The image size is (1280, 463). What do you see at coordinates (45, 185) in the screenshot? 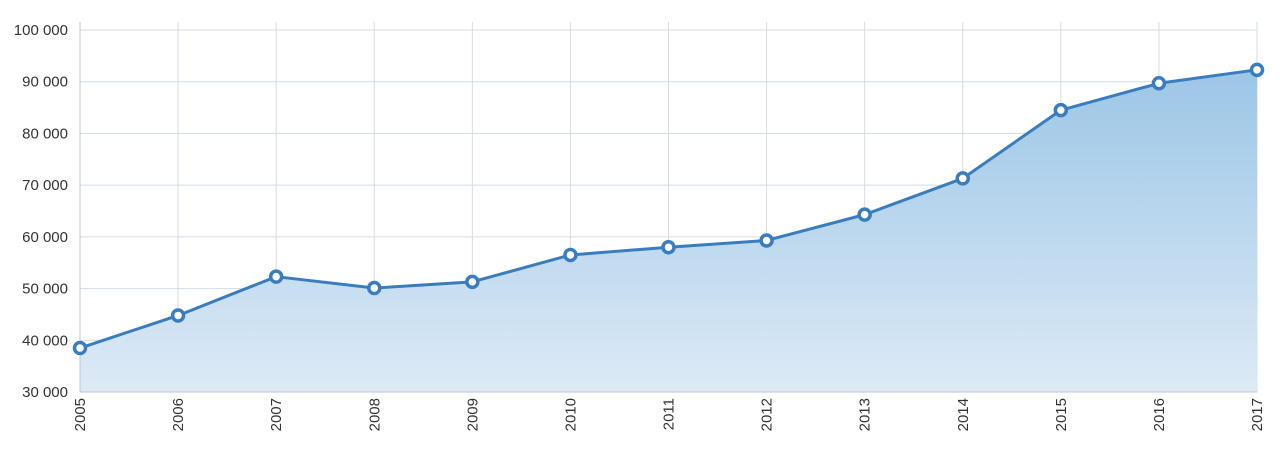
I see `y-tick-label: 70 000` at bounding box center [45, 185].